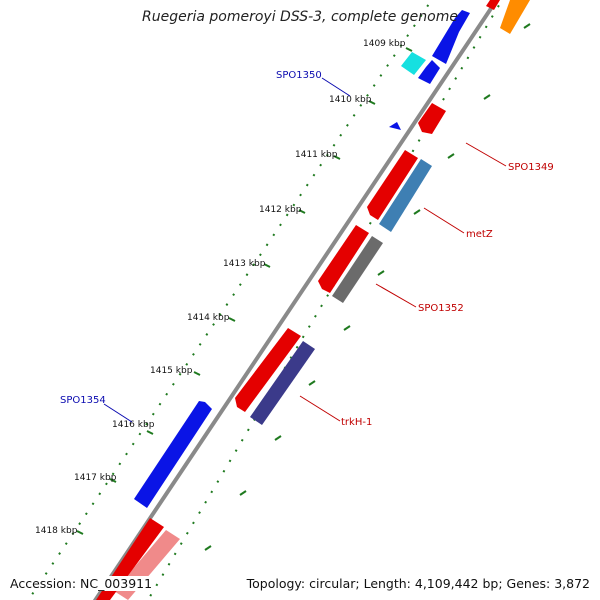 This screenshot has width=600, height=600. I want to click on gene-label-spo1349: SPO1349, so click(531, 167).